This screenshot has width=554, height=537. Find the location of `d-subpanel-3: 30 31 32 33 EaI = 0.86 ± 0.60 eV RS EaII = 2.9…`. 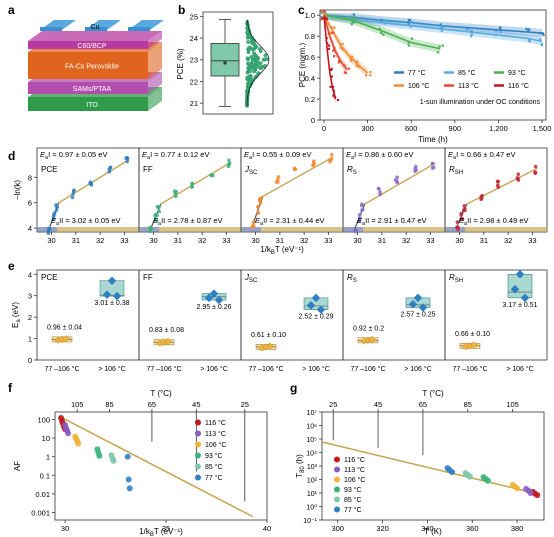

d-subpanel-3: 30 31 32 33 EaI = 0.86 ± 0.60 eV RS EaII = 2.9… is located at coordinates (394, 196).